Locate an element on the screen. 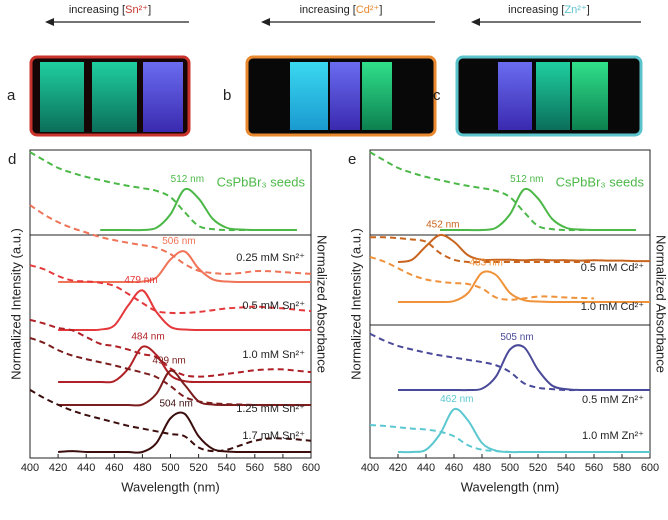 Image resolution: width=668 pixels, height=520 pixels. series-label: 1.0 mM Sn²⁺ is located at coordinates (273, 355).